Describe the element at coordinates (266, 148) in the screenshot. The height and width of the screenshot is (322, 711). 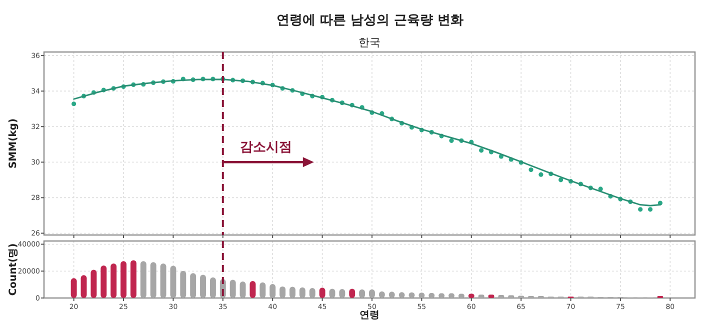
I see `annotation: 감소시점` at that location.